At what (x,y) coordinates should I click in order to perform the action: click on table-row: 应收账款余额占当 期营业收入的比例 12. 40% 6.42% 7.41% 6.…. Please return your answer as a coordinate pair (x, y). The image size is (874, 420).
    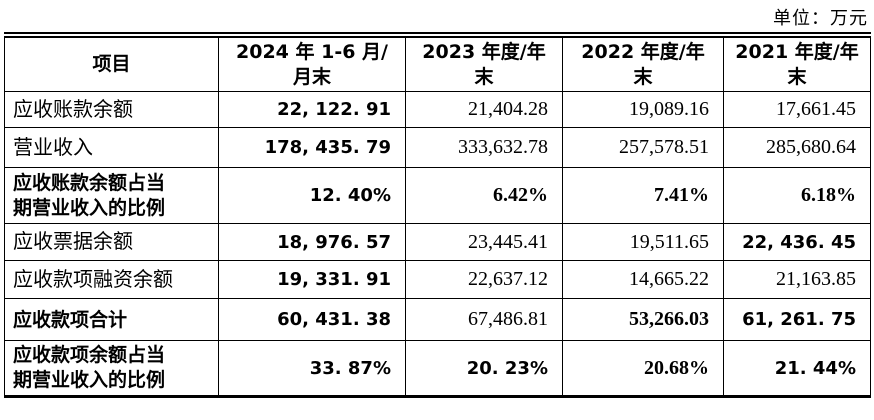
    Looking at the image, I should click on (437, 196).